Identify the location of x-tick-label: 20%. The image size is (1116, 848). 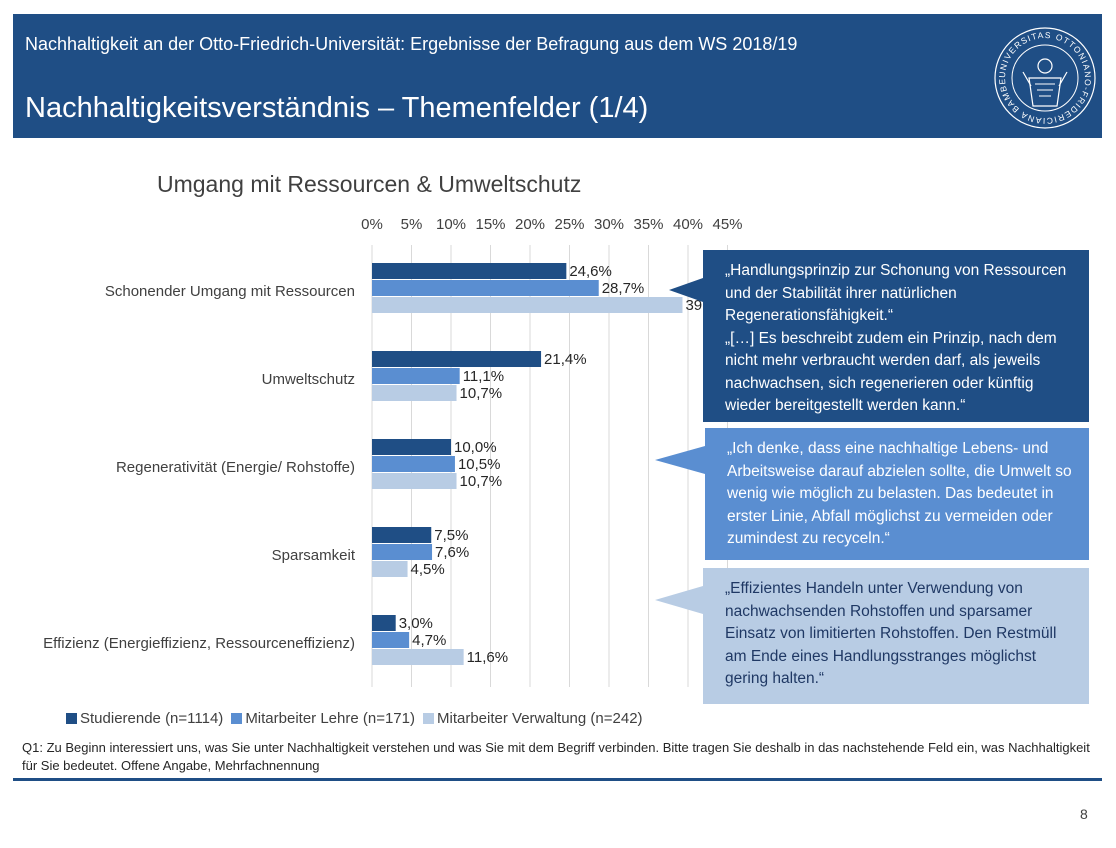
(530, 224).